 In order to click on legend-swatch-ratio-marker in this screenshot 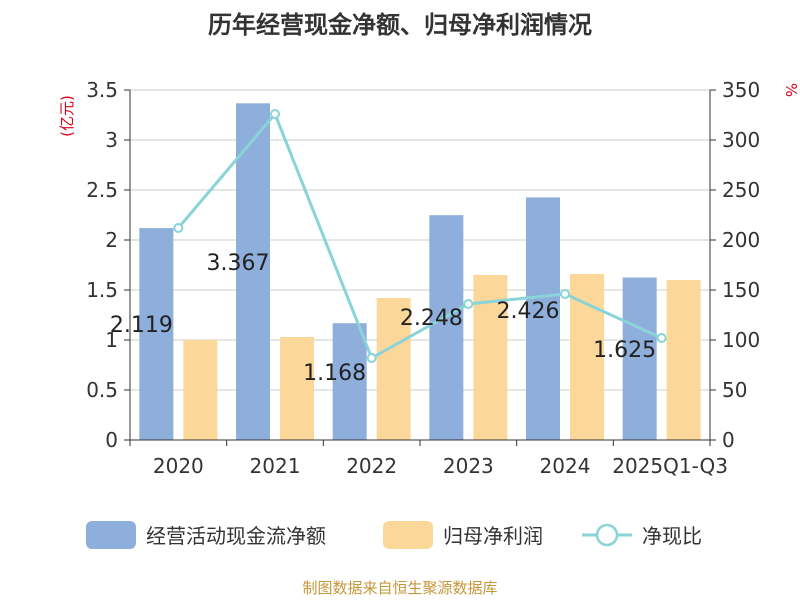, I will do `click(607, 535)`.